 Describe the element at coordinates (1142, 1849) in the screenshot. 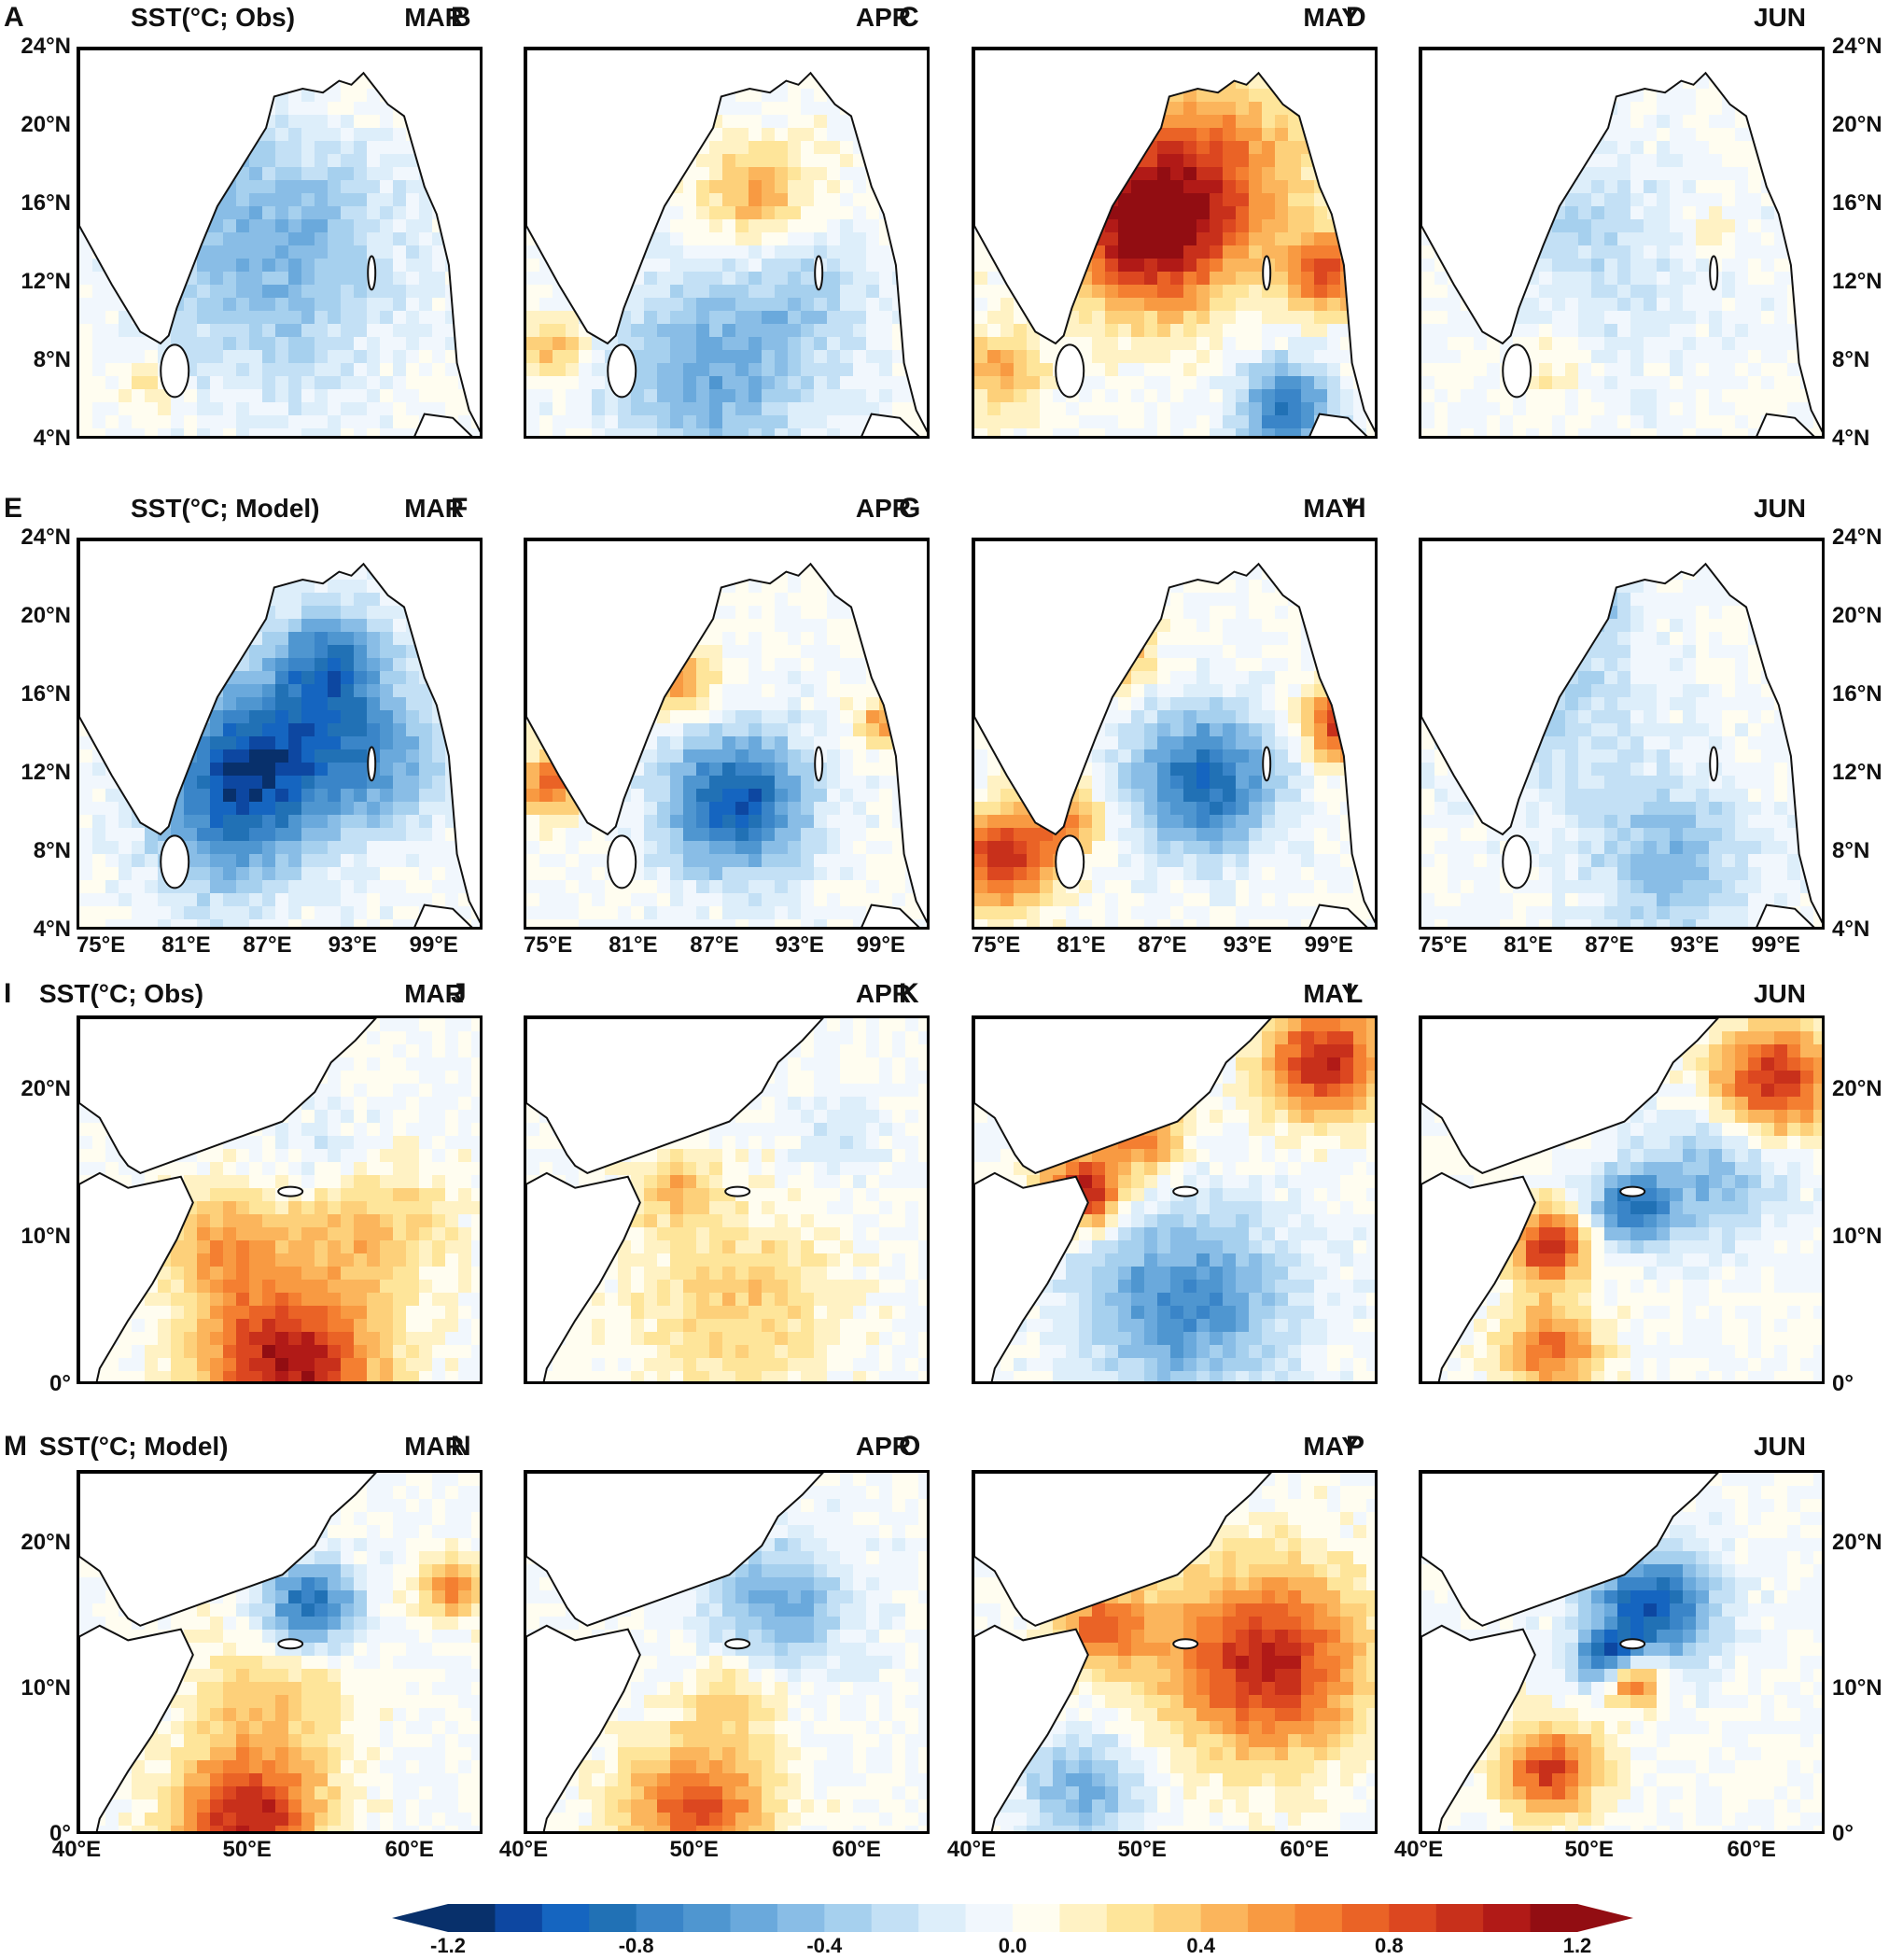

I see `longitude-tick-label: 50°E` at that location.